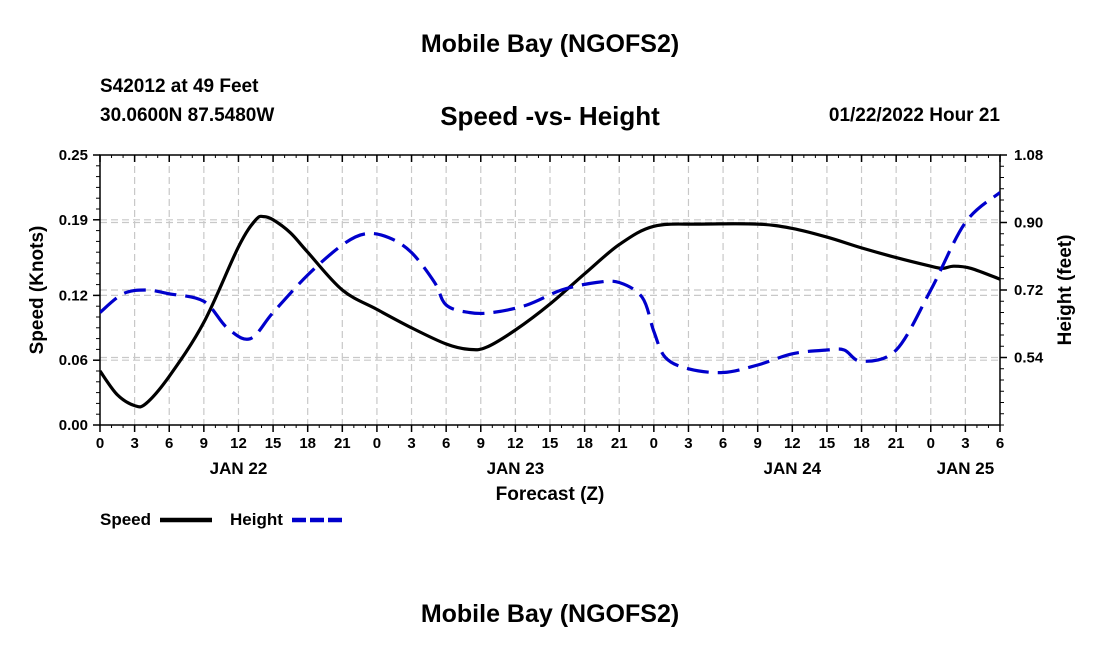 The height and width of the screenshot is (650, 1100). I want to click on y-tick-label: 0.19, so click(73, 220).